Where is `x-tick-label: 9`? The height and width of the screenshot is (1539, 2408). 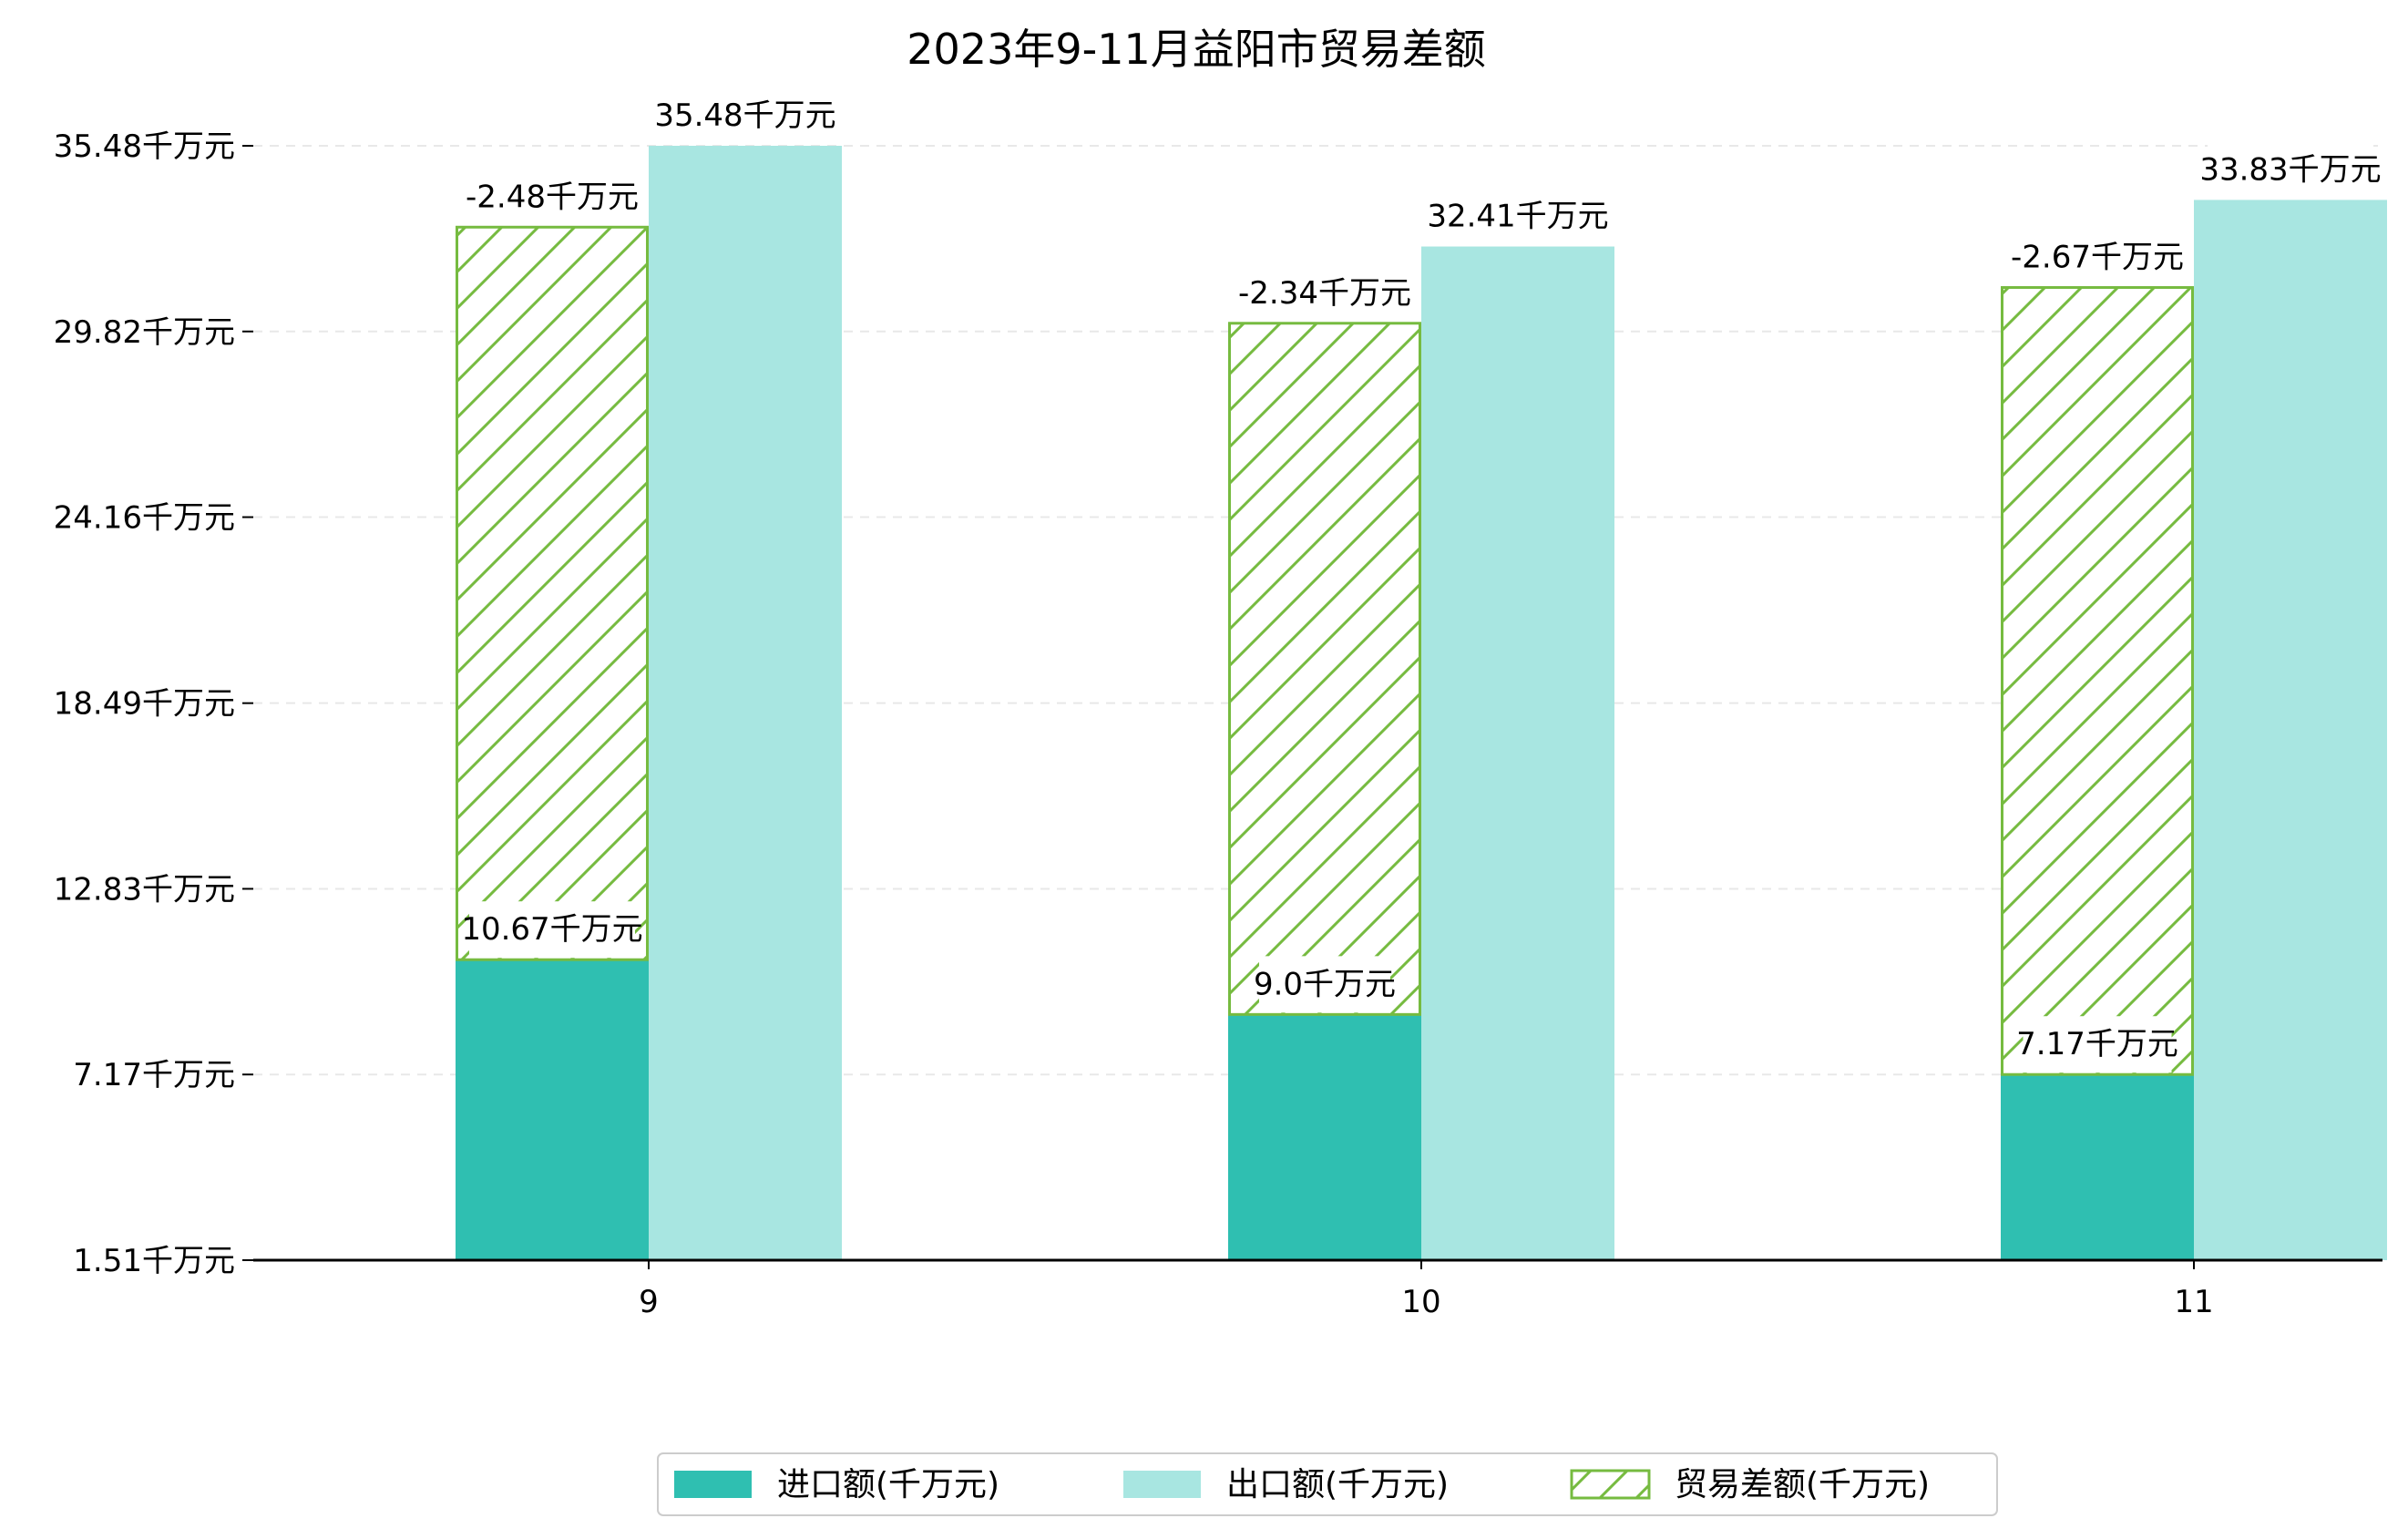 x-tick-label: 9 is located at coordinates (649, 1302).